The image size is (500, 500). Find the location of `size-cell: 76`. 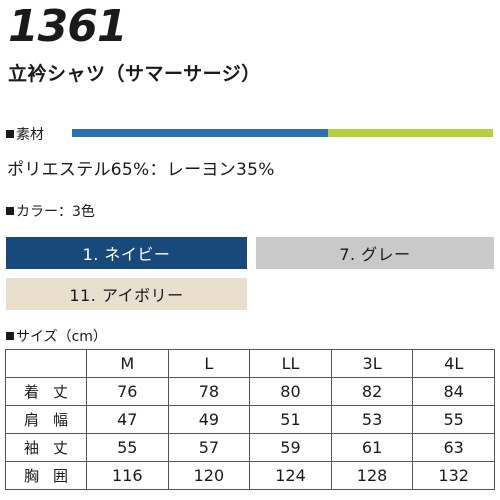

size-cell: 76 is located at coordinates (127, 391).